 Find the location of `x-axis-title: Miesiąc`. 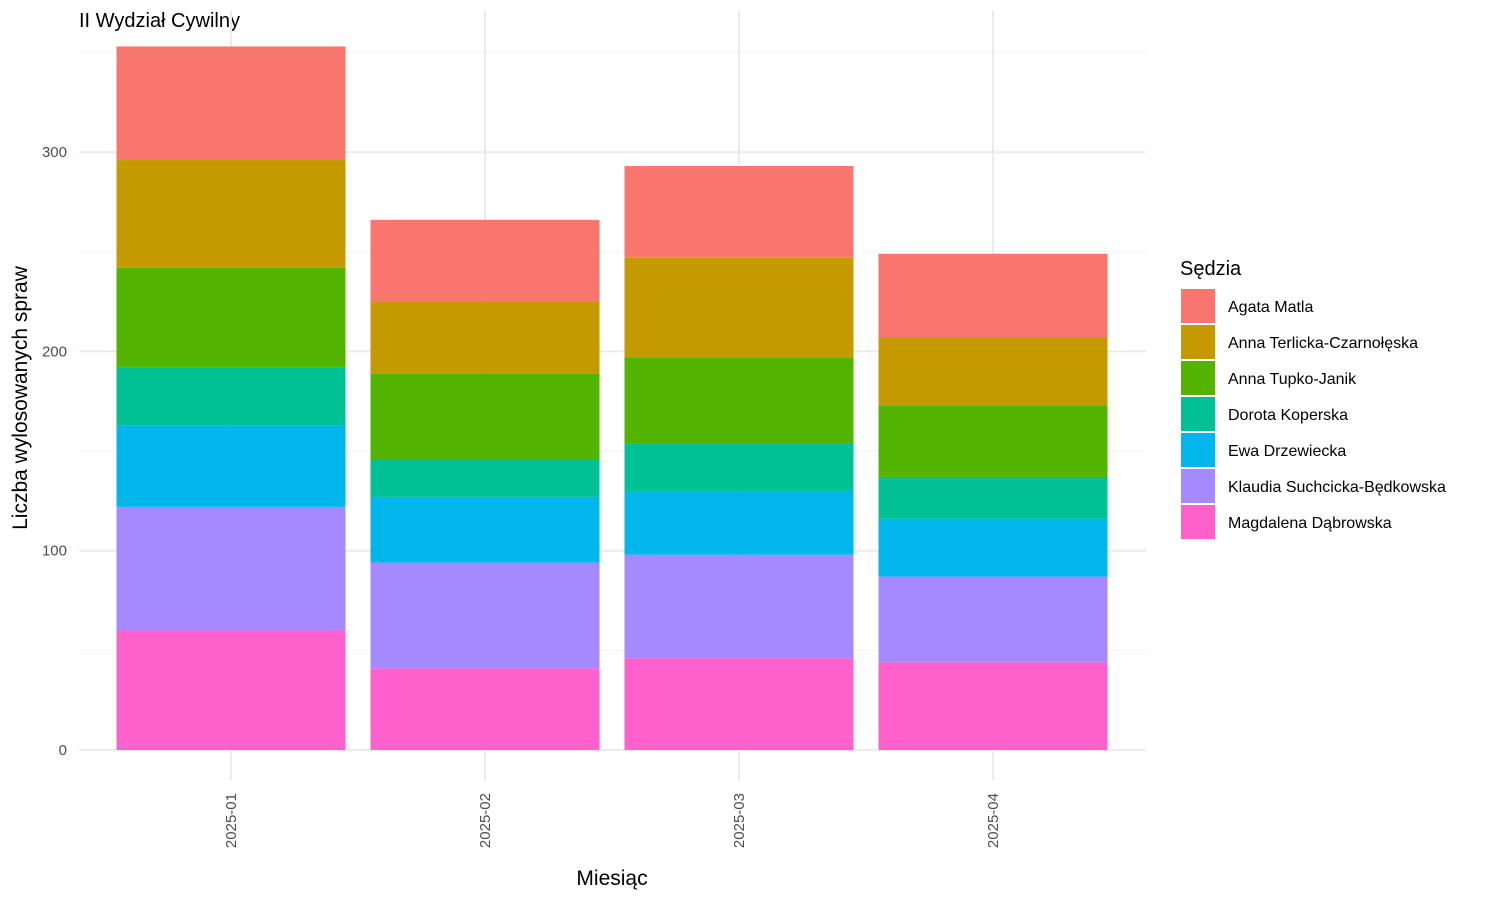

x-axis-title: Miesiąc is located at coordinates (611, 878).